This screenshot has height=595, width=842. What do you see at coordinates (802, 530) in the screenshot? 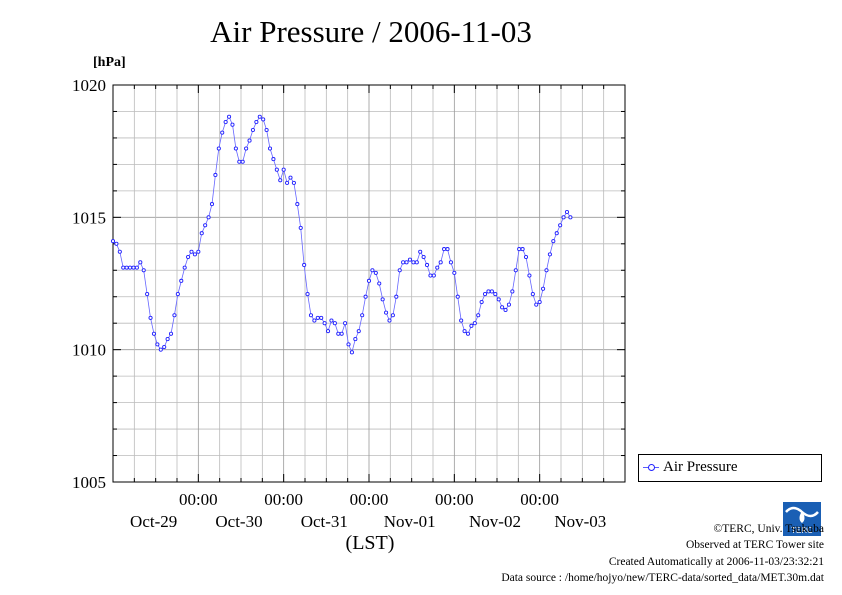
I see `logo-text: TERC` at bounding box center [802, 530].